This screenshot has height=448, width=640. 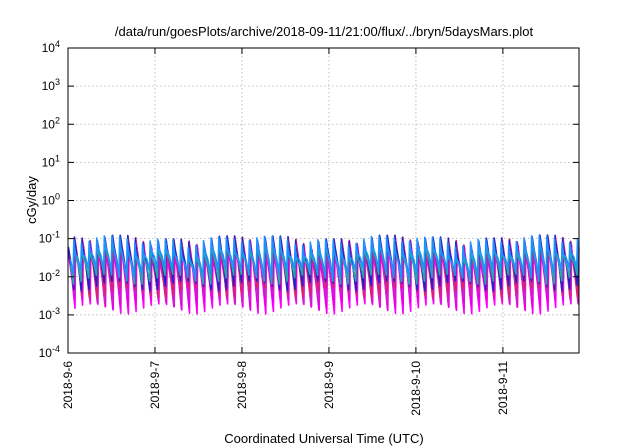 What do you see at coordinates (416, 388) in the screenshot?
I see `x-tick-label: 2018-9-10` at bounding box center [416, 388].